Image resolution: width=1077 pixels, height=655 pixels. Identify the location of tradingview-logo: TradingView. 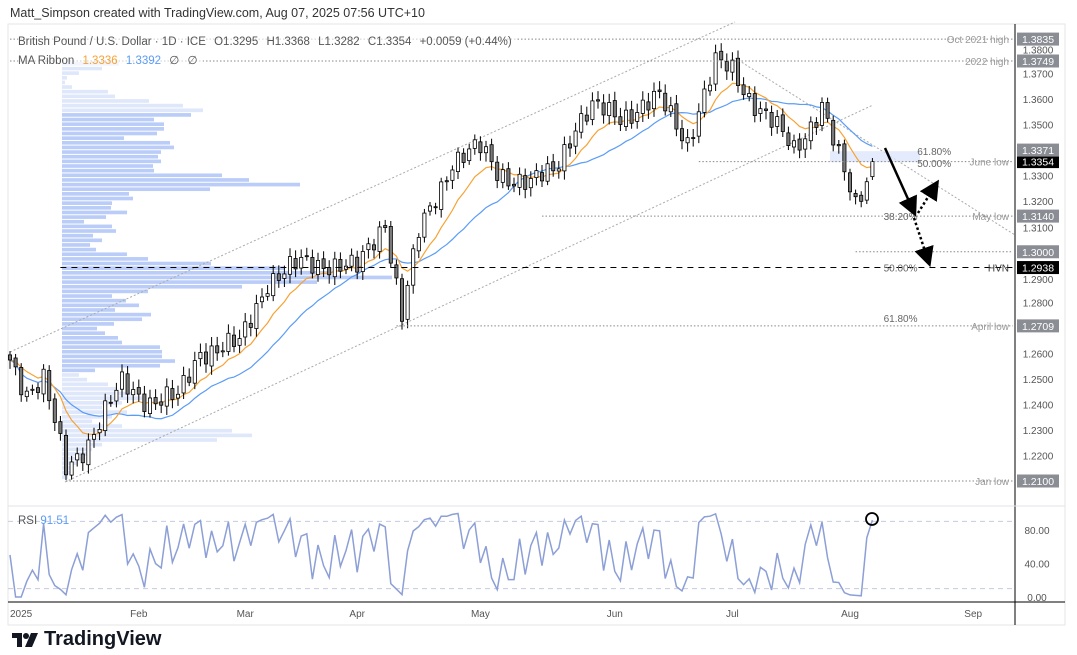
(86, 639).